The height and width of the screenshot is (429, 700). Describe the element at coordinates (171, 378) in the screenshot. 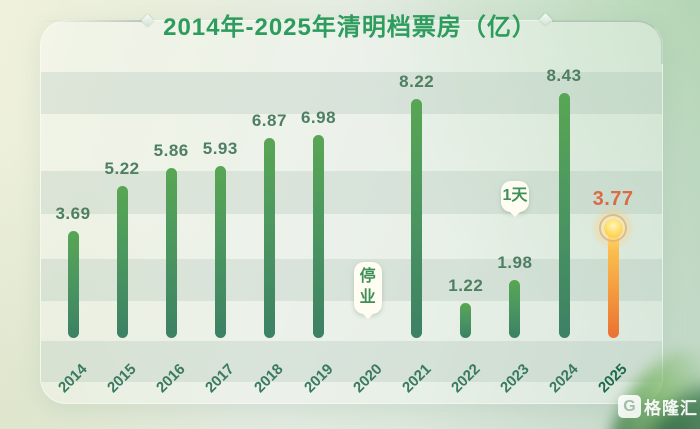

I see `axis-label-2016: 2016` at that location.